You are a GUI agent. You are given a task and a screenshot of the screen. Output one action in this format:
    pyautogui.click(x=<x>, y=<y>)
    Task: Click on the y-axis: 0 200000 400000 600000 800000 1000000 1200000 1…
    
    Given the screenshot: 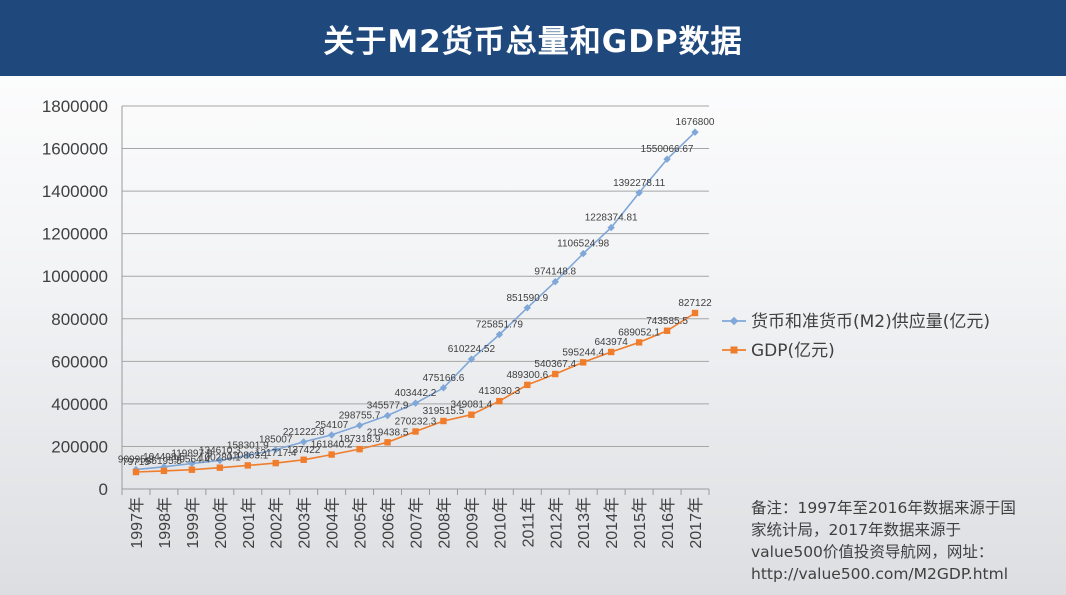 What is the action you would take?
    pyautogui.click(x=82, y=298)
    